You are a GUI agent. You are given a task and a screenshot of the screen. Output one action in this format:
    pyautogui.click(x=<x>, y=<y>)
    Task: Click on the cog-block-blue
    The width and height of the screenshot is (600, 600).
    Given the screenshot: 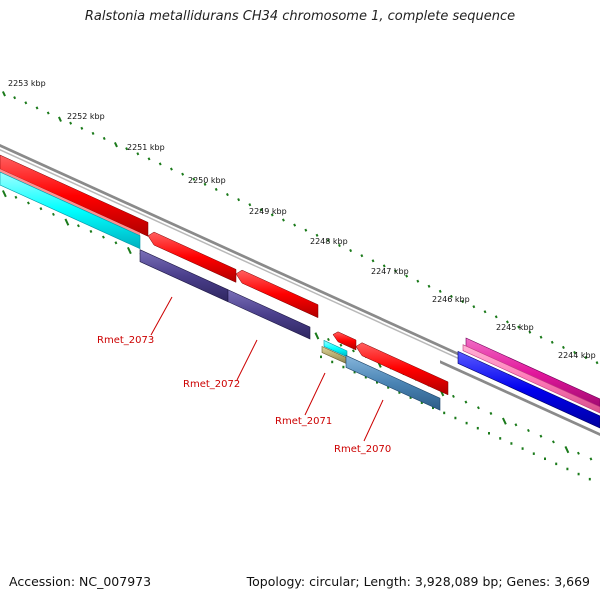 What is the action you would take?
    pyautogui.click(x=528, y=389)
    